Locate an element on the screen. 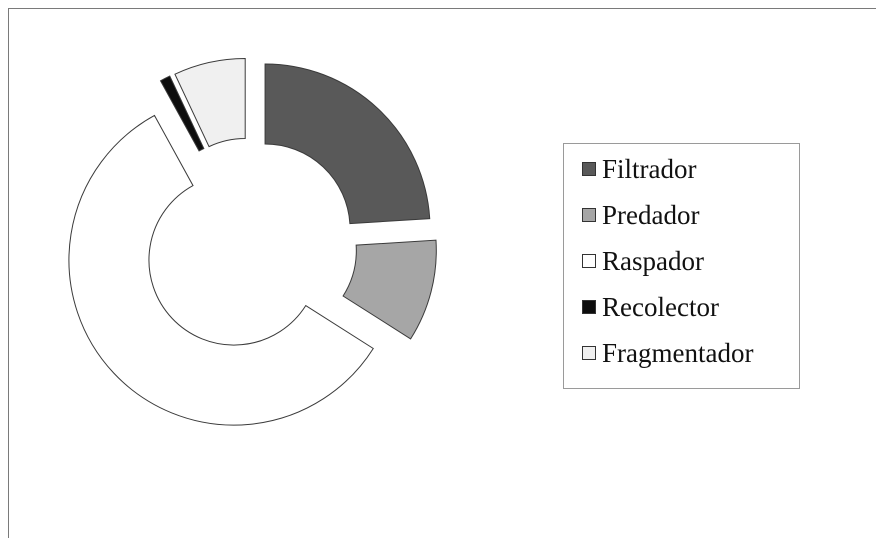  legend-item-filtrador: Filtrador is located at coordinates (639, 169).